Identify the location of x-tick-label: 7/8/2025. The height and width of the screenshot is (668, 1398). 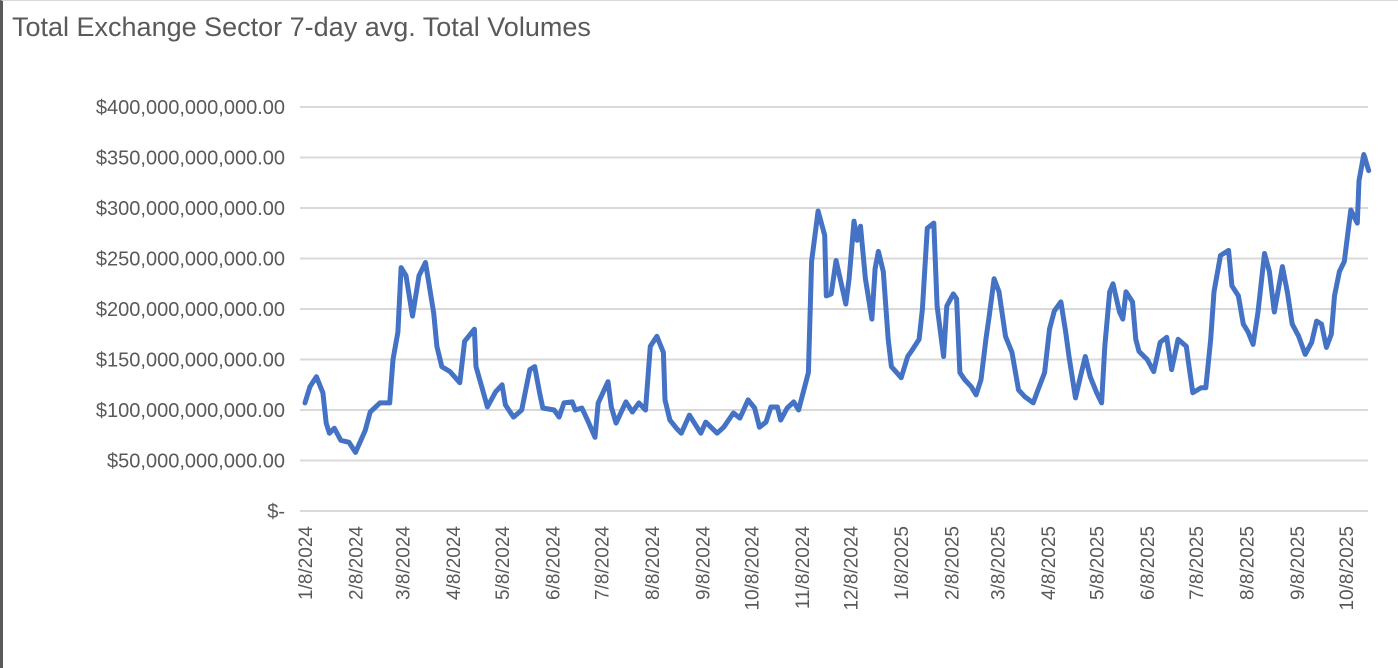
(1197, 563).